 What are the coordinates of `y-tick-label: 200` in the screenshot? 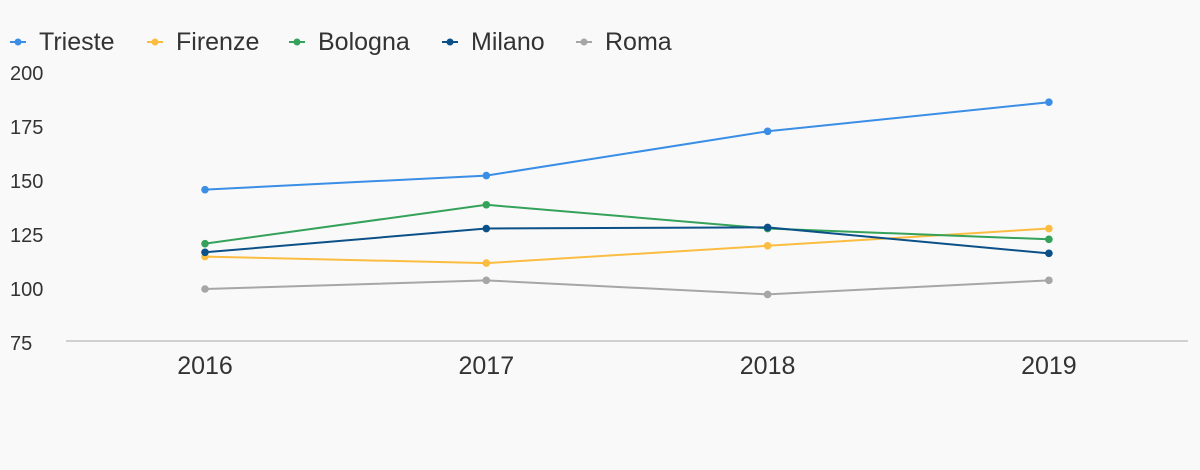 It's located at (26, 74).